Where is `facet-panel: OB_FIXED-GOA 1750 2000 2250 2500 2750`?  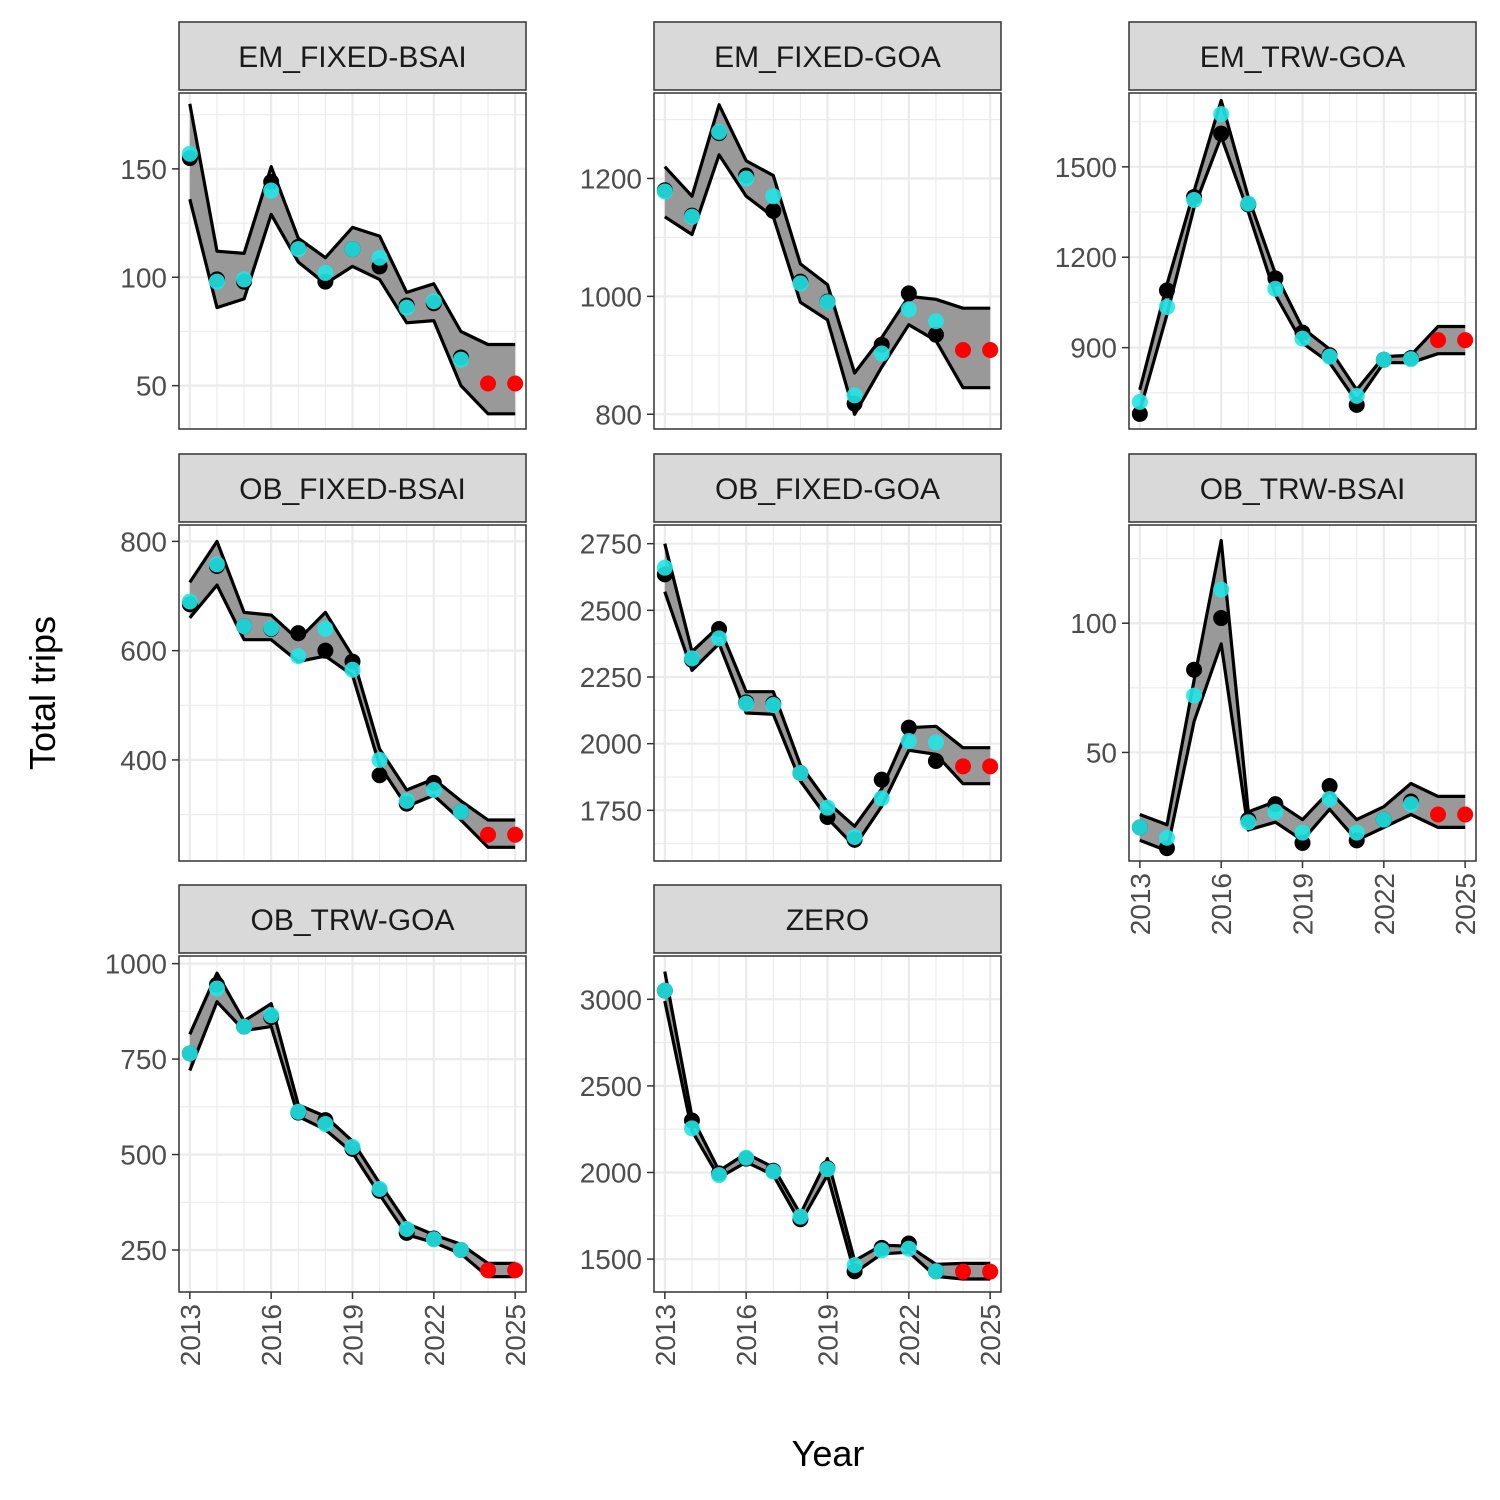 facet-panel: OB_FIXED-GOA 1750 2000 2250 2500 2750 is located at coordinates (791, 657).